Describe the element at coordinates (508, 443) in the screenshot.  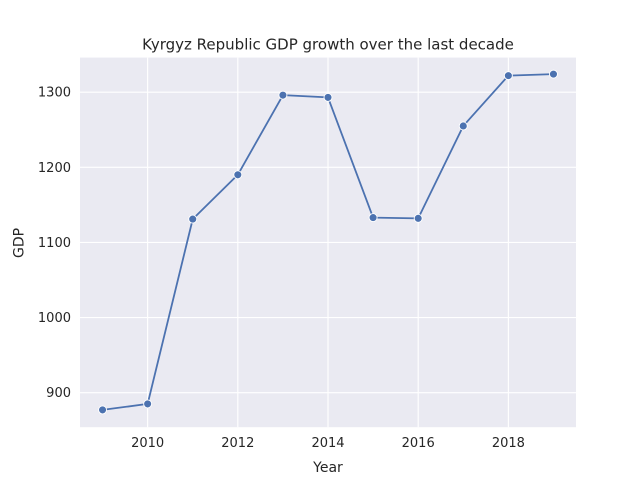
I see `x-tick-label: 2018` at that location.